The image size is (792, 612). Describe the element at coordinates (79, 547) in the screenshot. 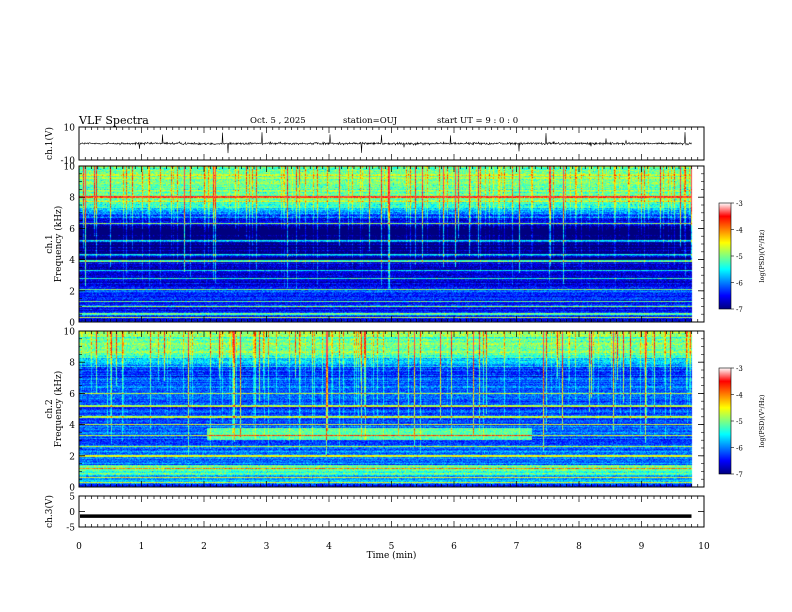

I see `x-tick-label: 0` at that location.